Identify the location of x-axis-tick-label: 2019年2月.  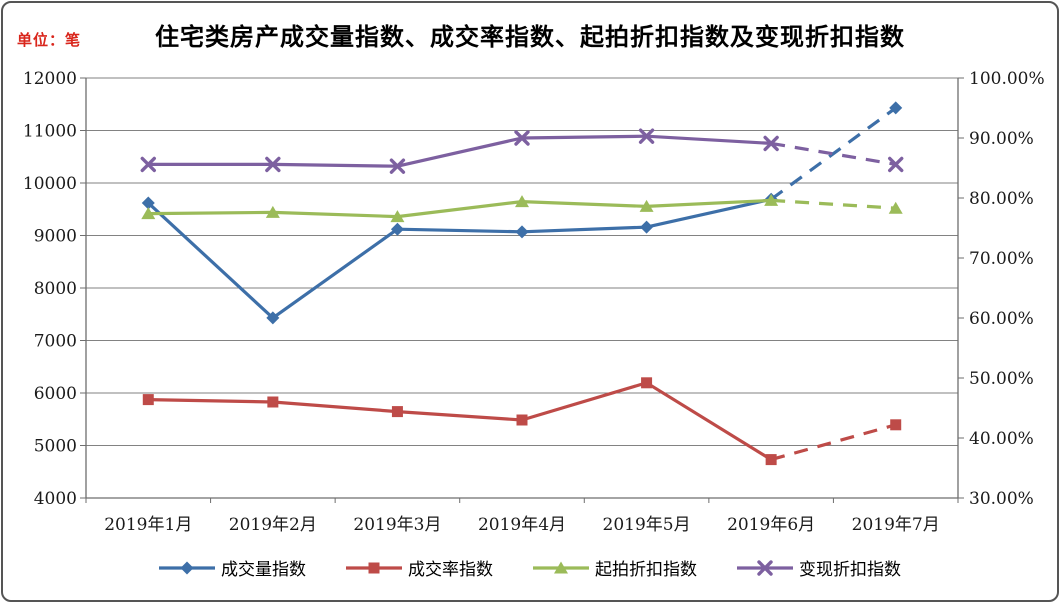
(273, 525).